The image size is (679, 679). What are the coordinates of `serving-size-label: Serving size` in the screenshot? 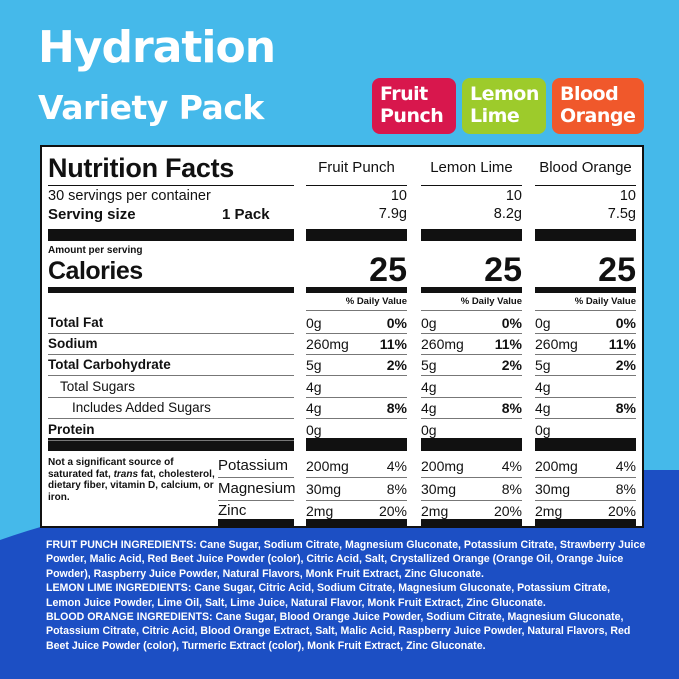 It's located at (92, 214).